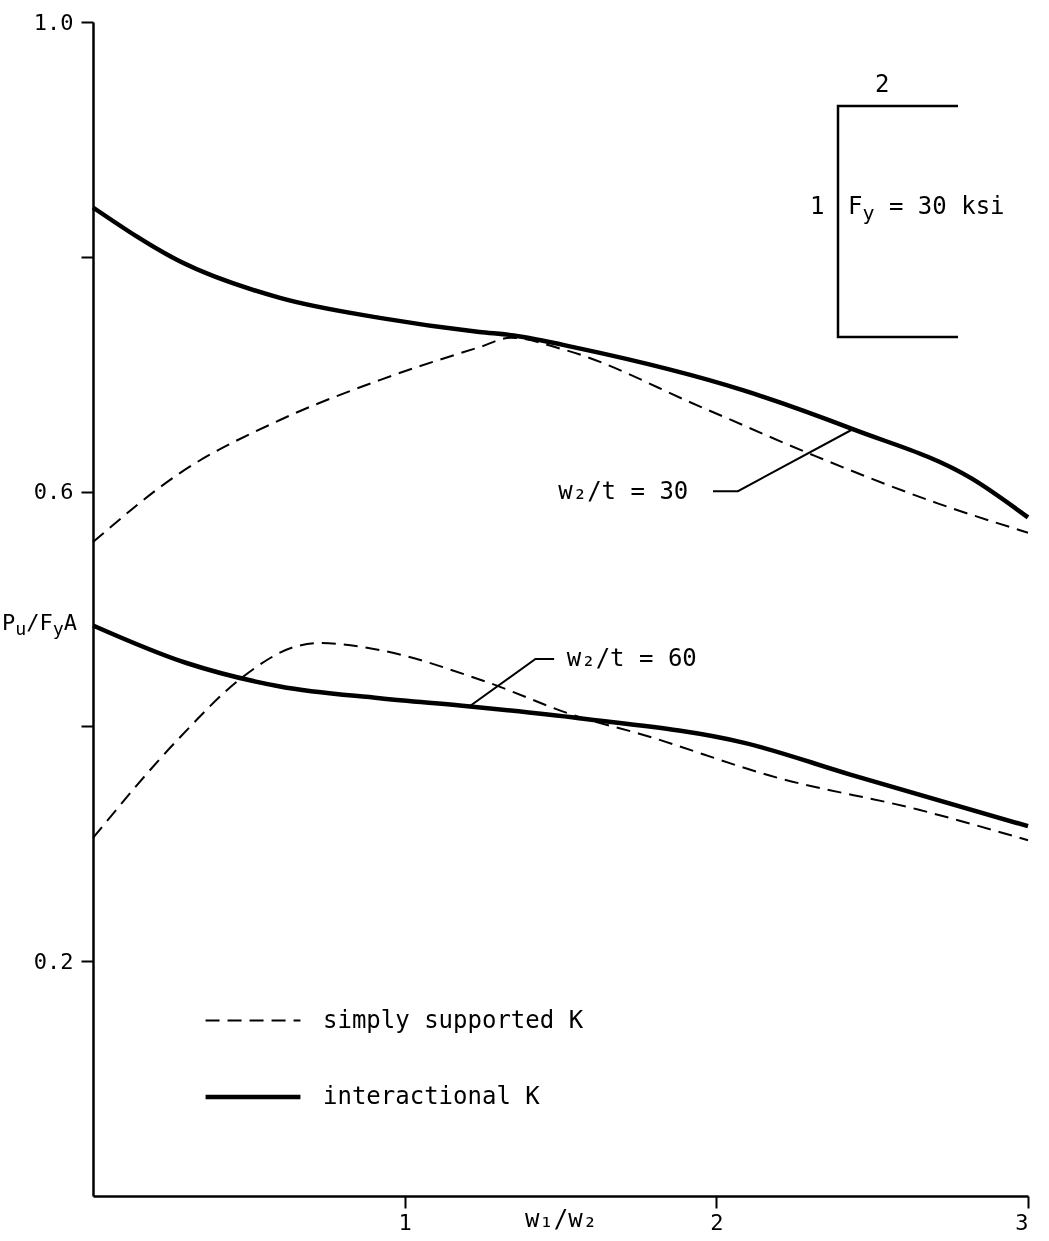  I want to click on y-axis-title: P$_{u}$/F$_{y}$A, so click(40, 625).